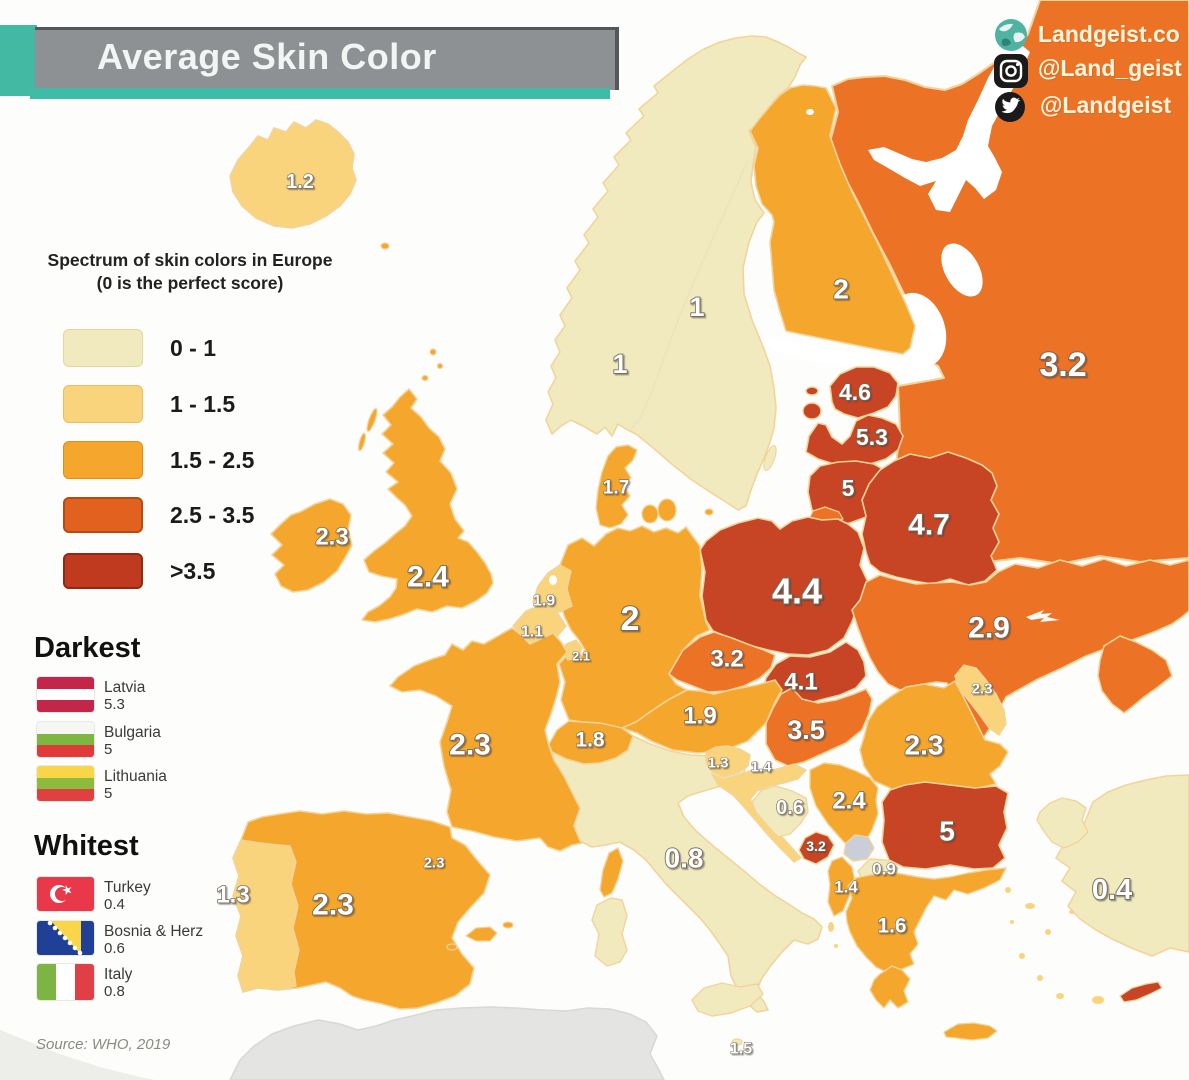  Describe the element at coordinates (616, 488) in the screenshot. I see `svg-text: 1.7` at that location.